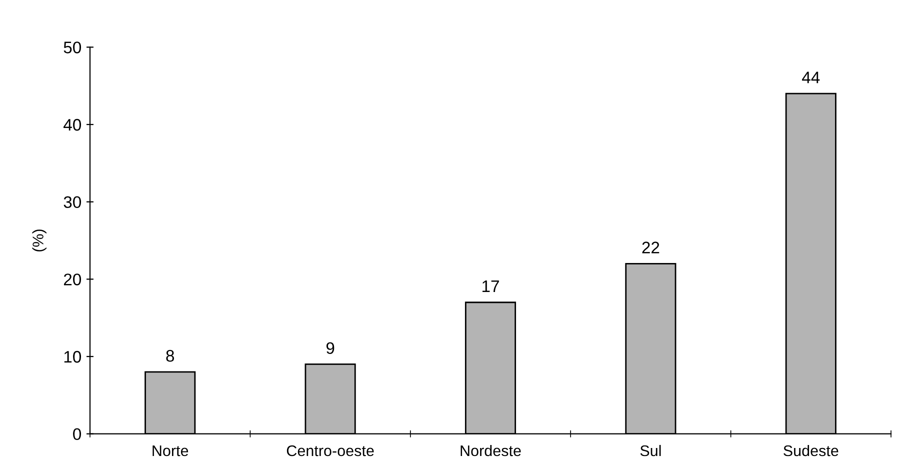  I want to click on x-tick-label: Sul, so click(650, 450).